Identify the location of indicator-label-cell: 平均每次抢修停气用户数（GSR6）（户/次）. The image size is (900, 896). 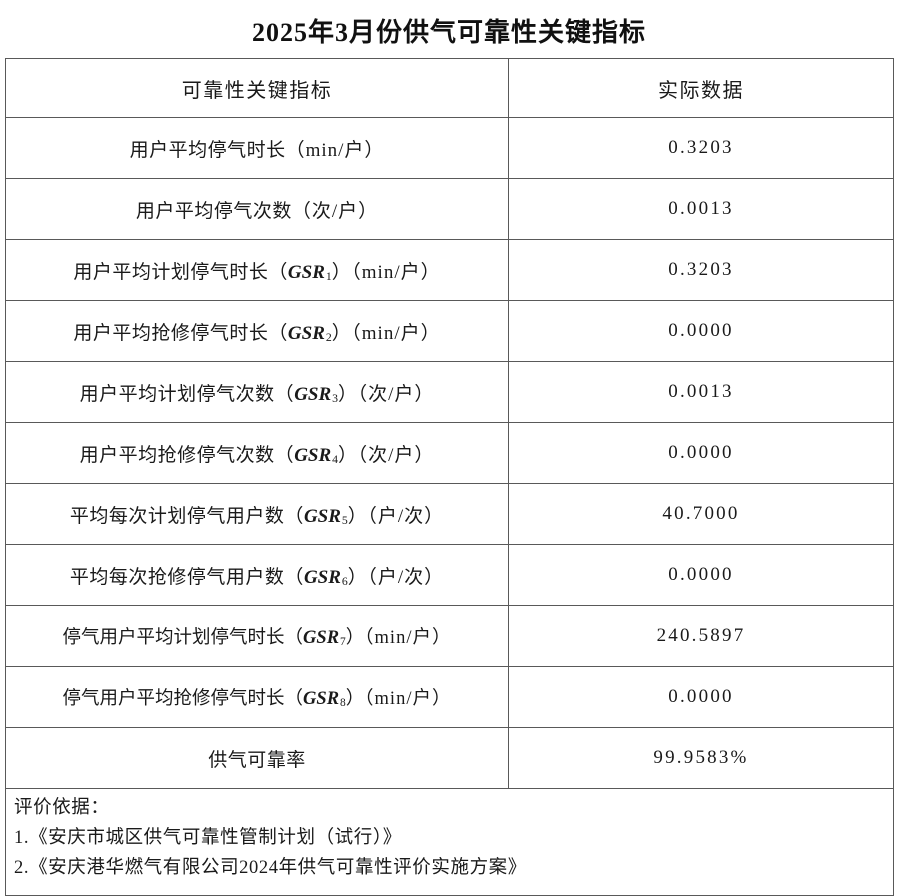
(257, 575).